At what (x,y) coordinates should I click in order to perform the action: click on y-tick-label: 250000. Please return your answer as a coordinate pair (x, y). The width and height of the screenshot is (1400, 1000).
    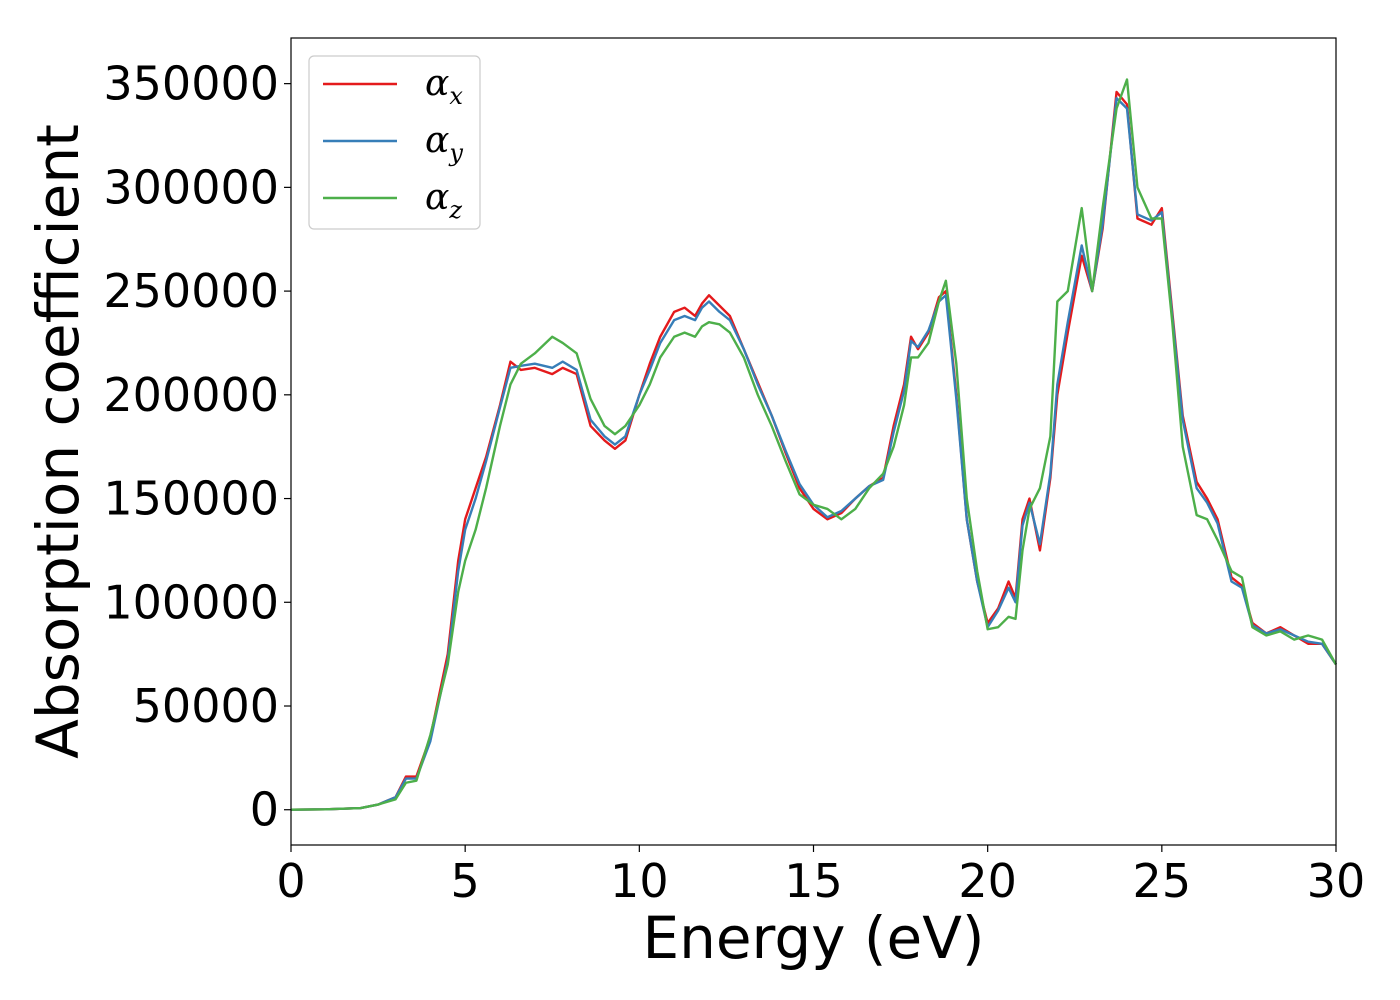
    Looking at the image, I should click on (191, 291).